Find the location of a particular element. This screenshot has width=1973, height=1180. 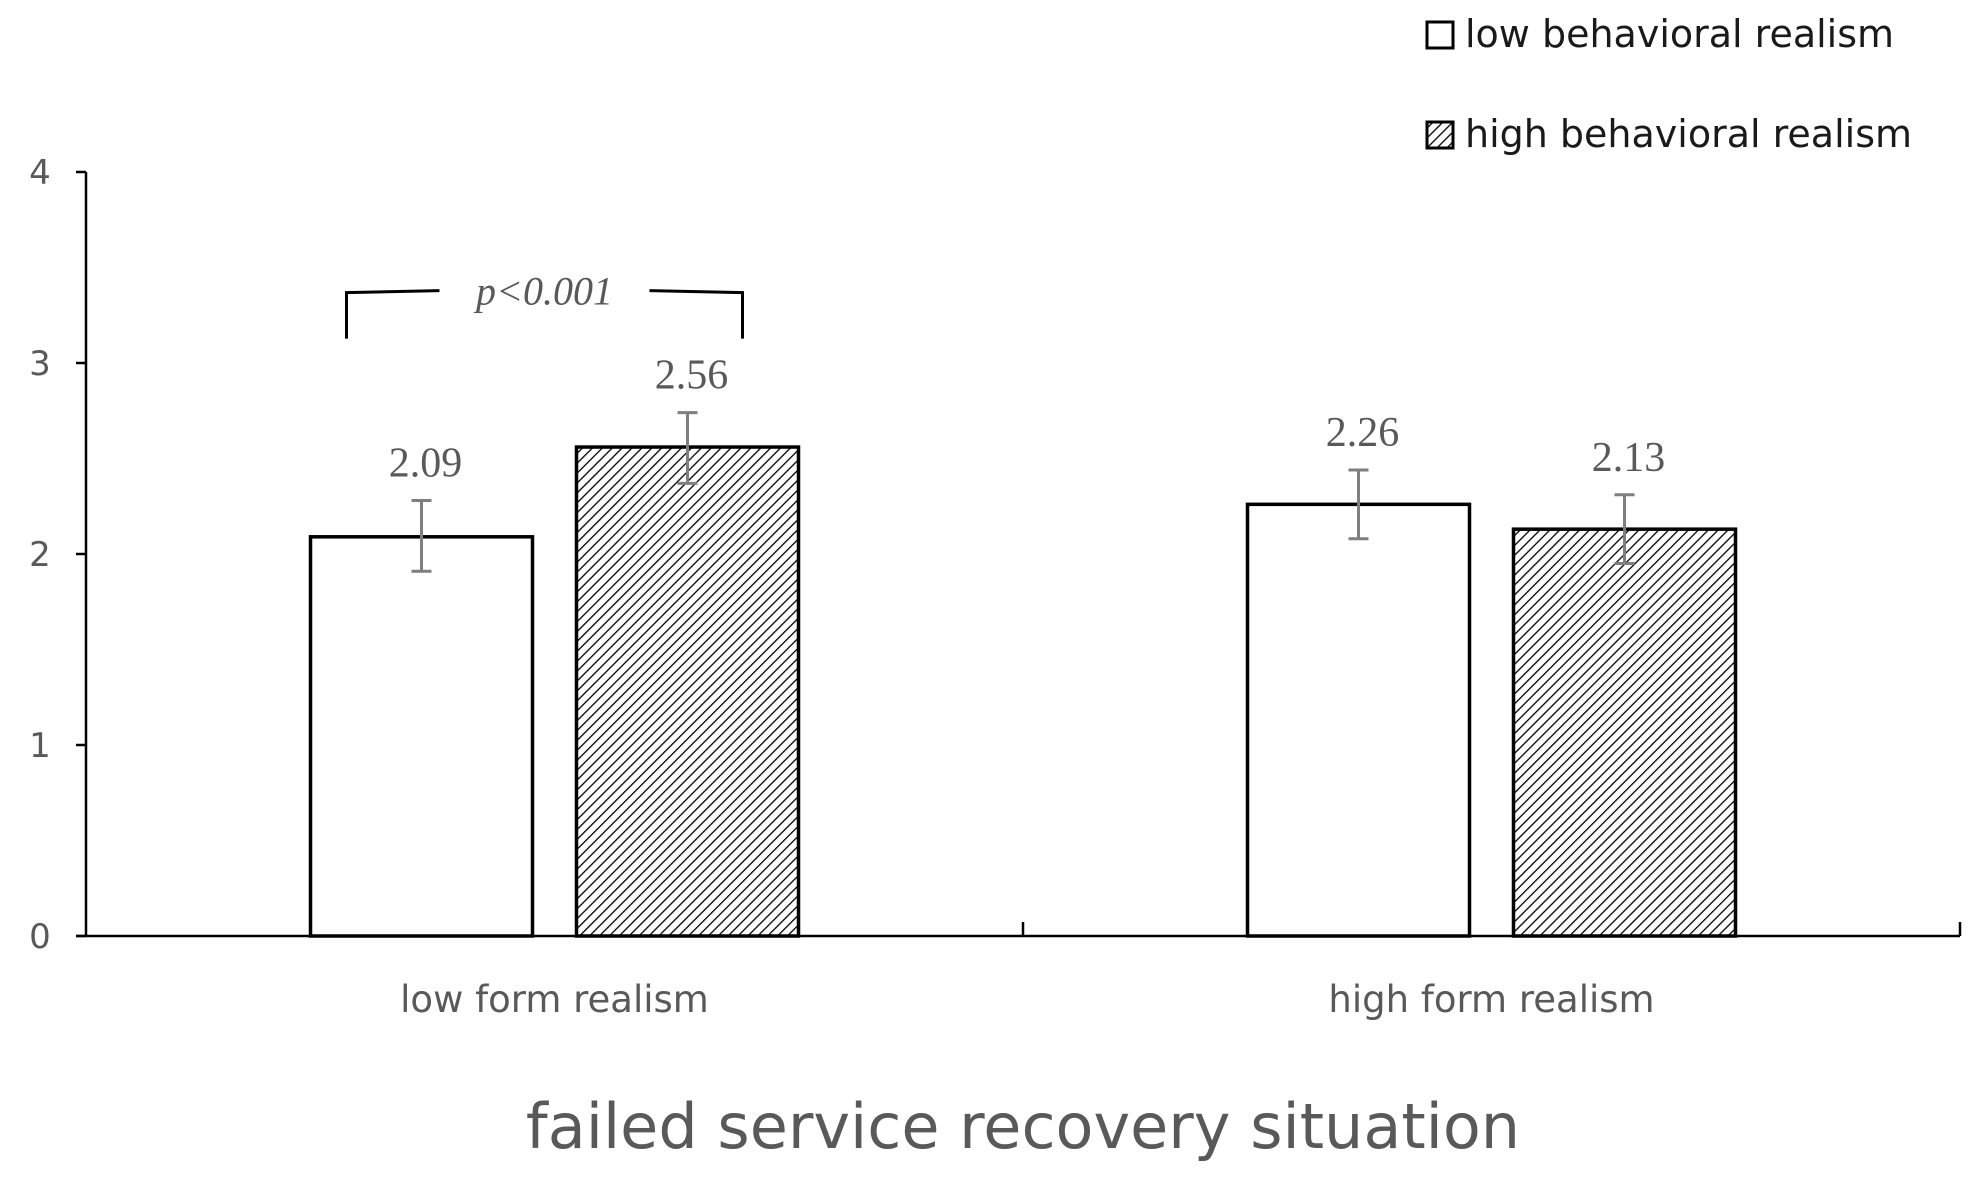

x-category-label: high form realism is located at coordinates (1491, 999).